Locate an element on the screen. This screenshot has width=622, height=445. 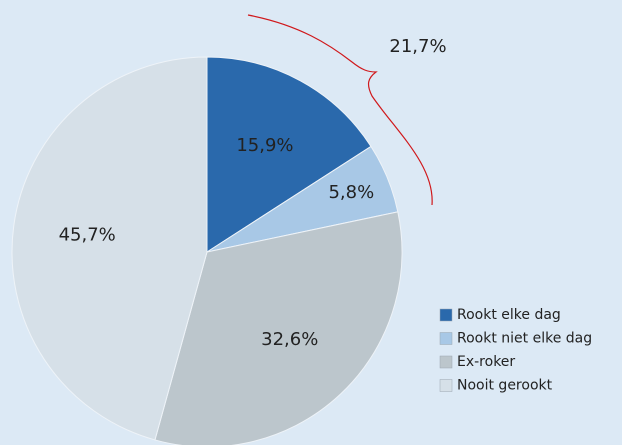
data-label: 32,6% is located at coordinates (289, 339).